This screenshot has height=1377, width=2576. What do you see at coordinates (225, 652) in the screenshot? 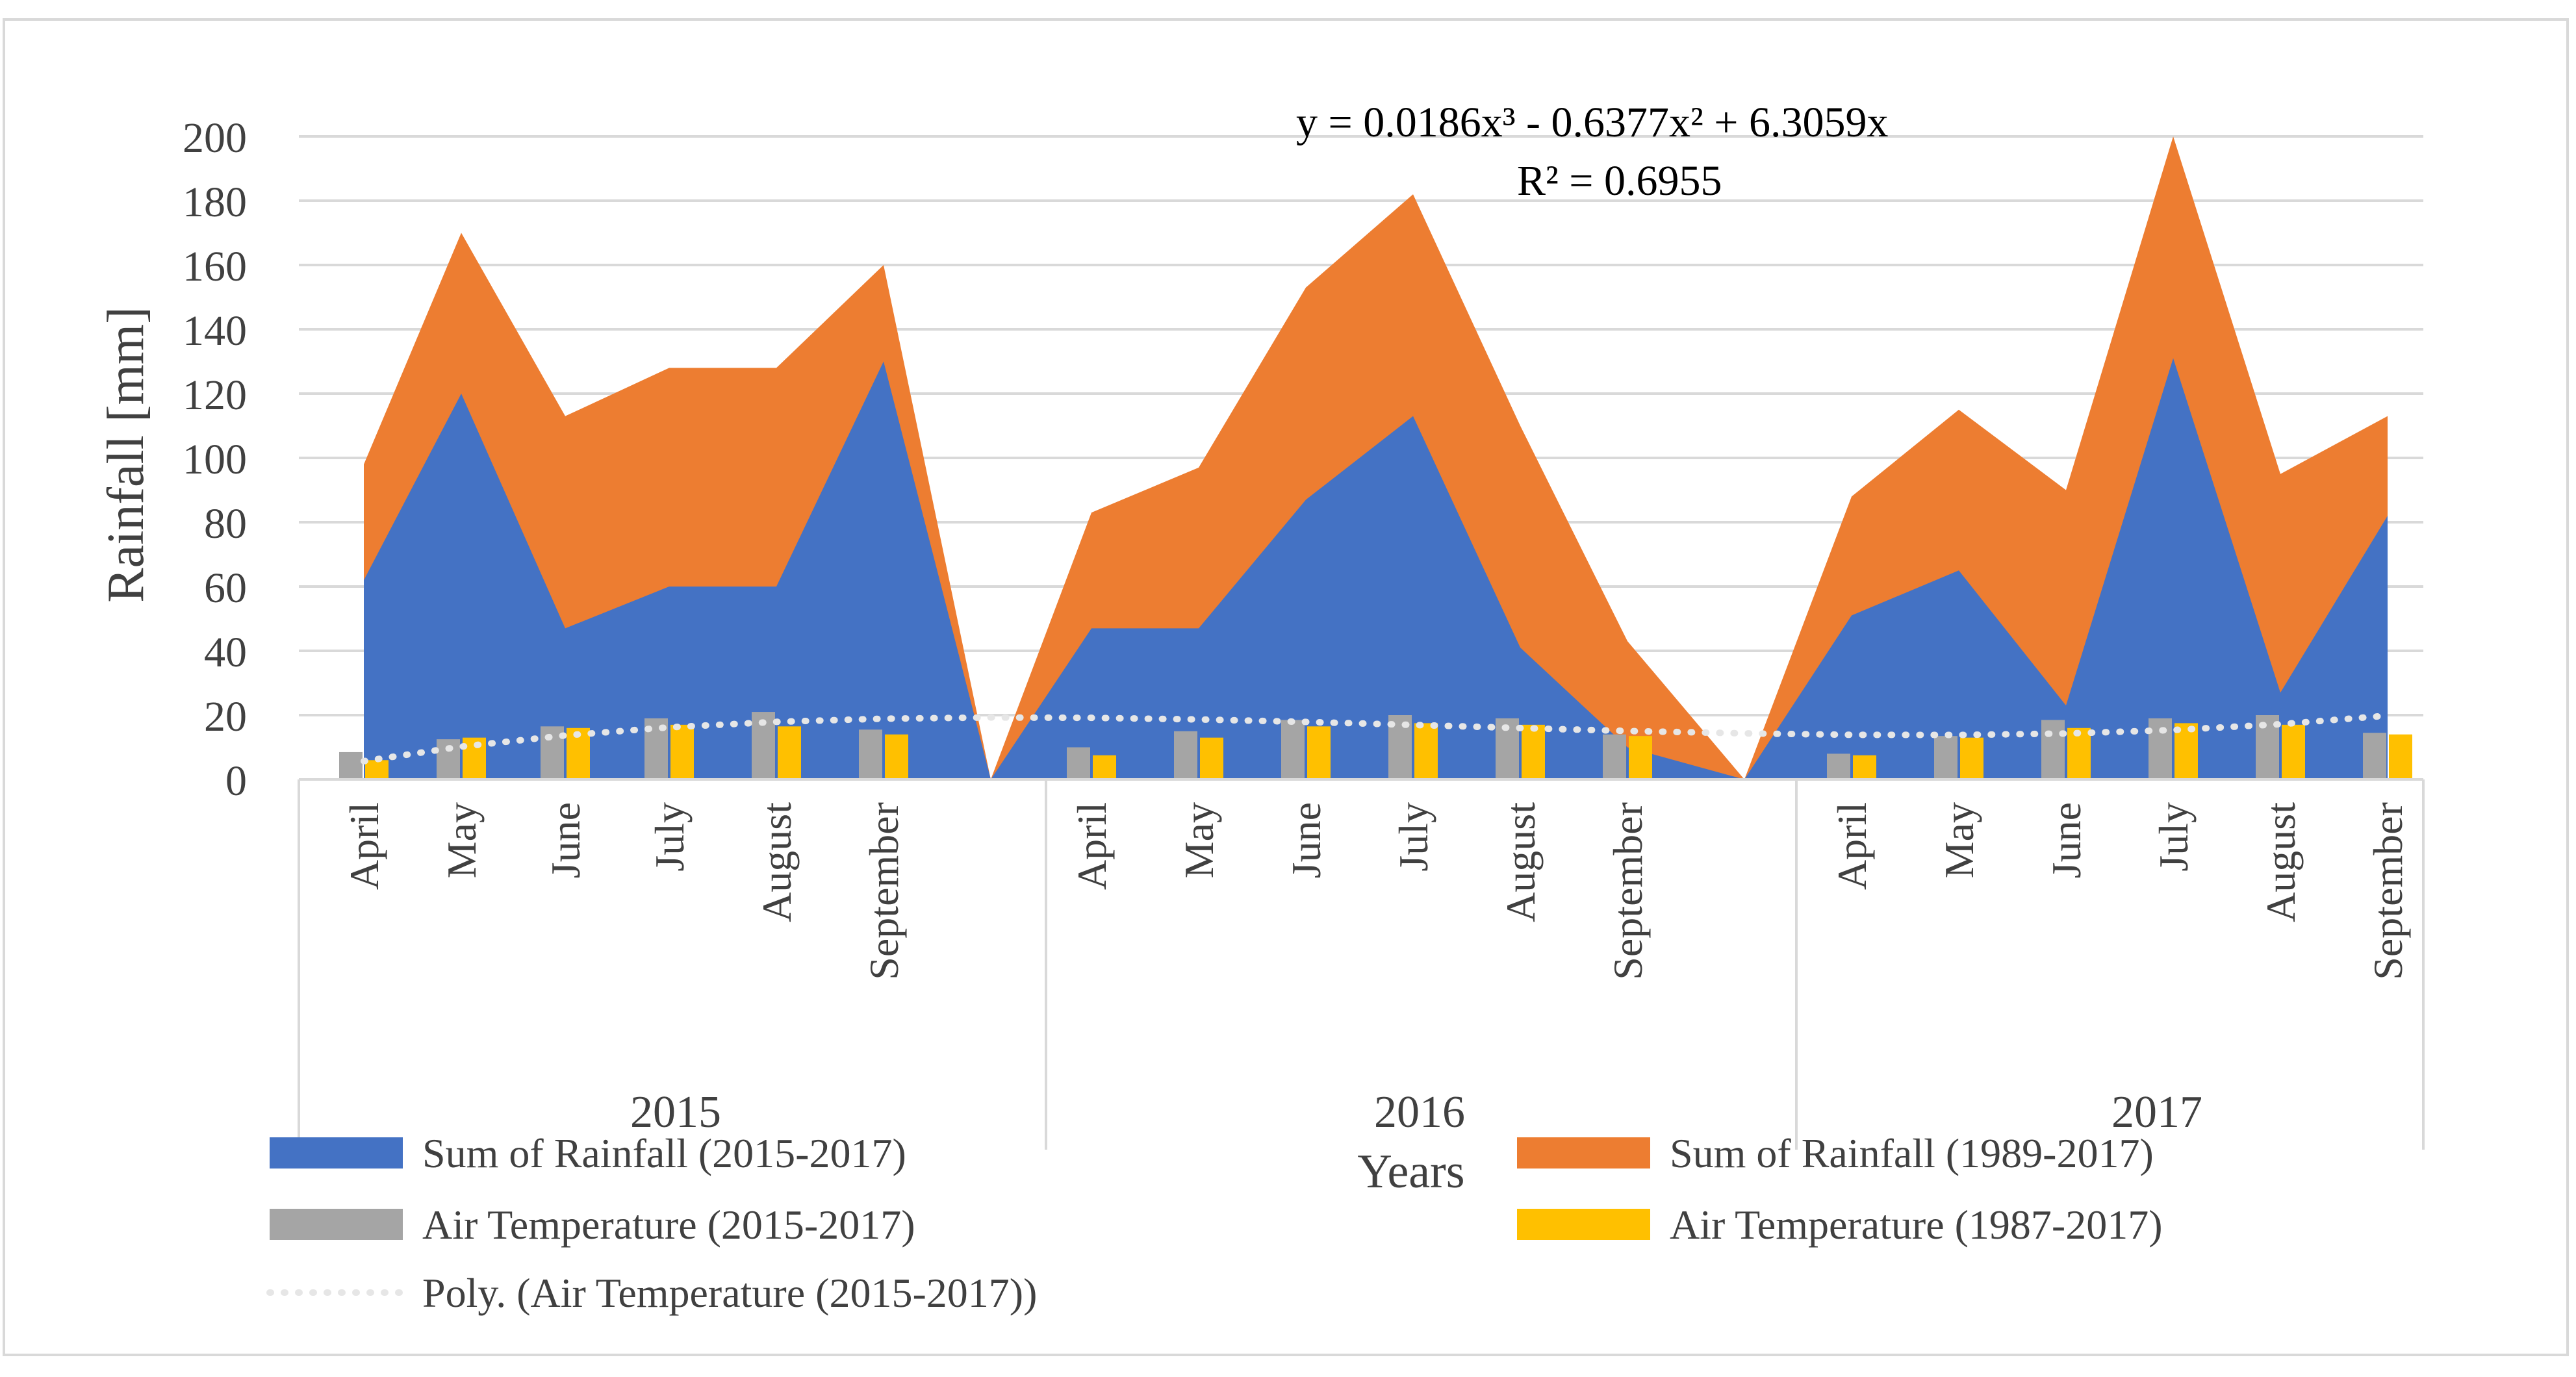
I see `y-tick-label: 40` at bounding box center [225, 652].